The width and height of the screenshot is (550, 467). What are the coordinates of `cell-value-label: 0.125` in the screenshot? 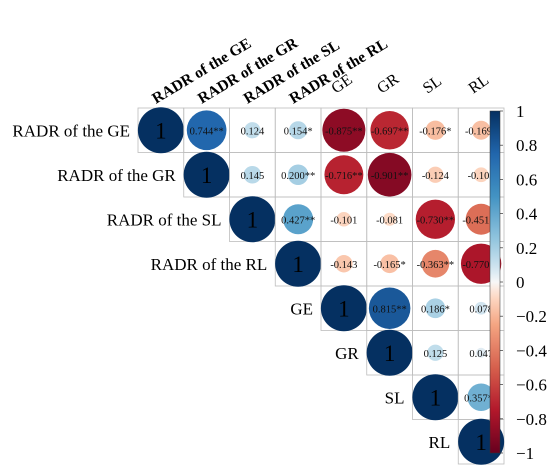 It's located at (436, 354).